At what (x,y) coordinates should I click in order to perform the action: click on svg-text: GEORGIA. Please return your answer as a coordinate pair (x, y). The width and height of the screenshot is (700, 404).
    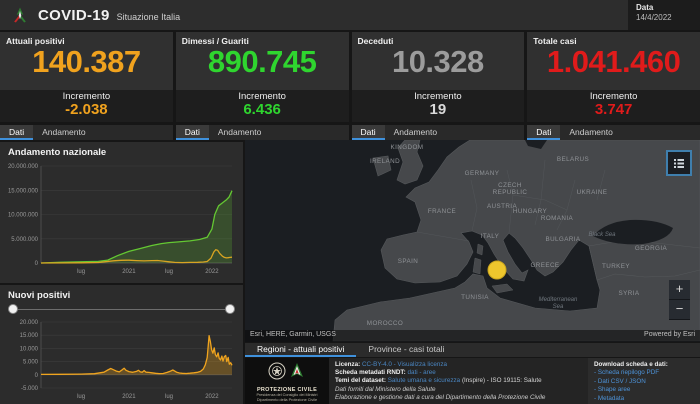
    Looking at the image, I should click on (651, 248).